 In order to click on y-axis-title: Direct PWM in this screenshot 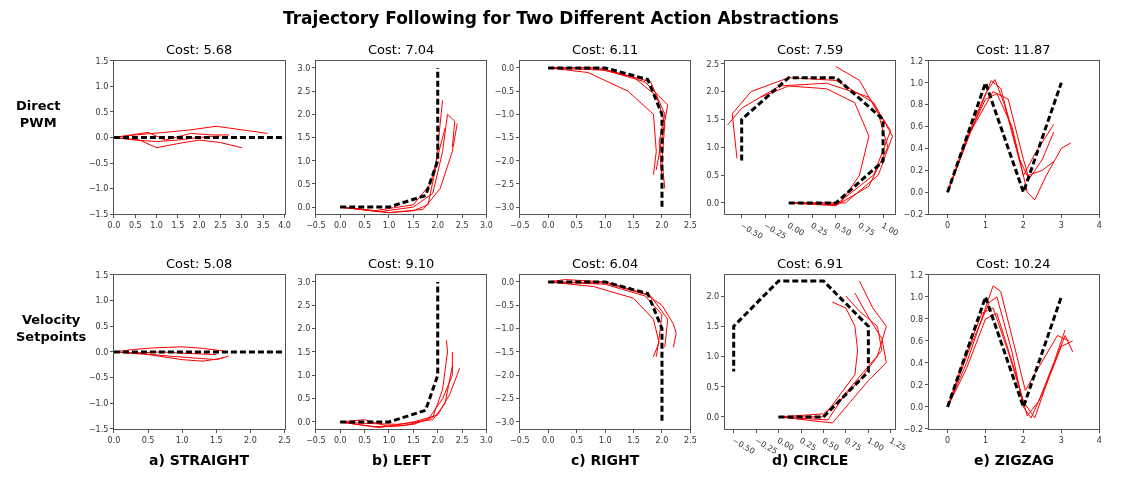, I will do `click(38, 114)`.